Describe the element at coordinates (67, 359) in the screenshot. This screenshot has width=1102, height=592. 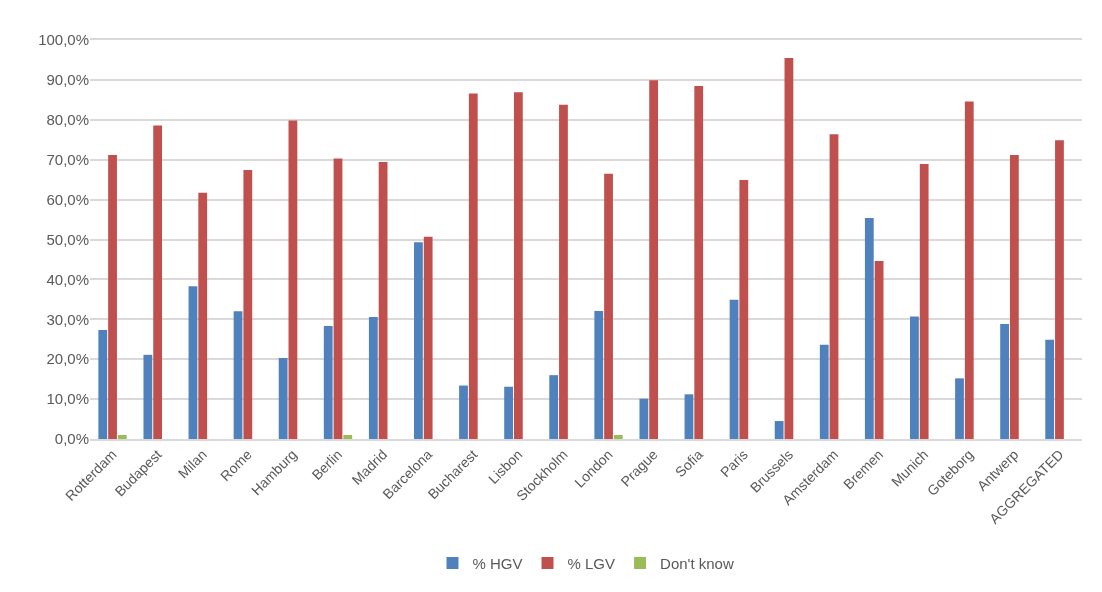
I see `y-tick-label: 20,0%` at that location.